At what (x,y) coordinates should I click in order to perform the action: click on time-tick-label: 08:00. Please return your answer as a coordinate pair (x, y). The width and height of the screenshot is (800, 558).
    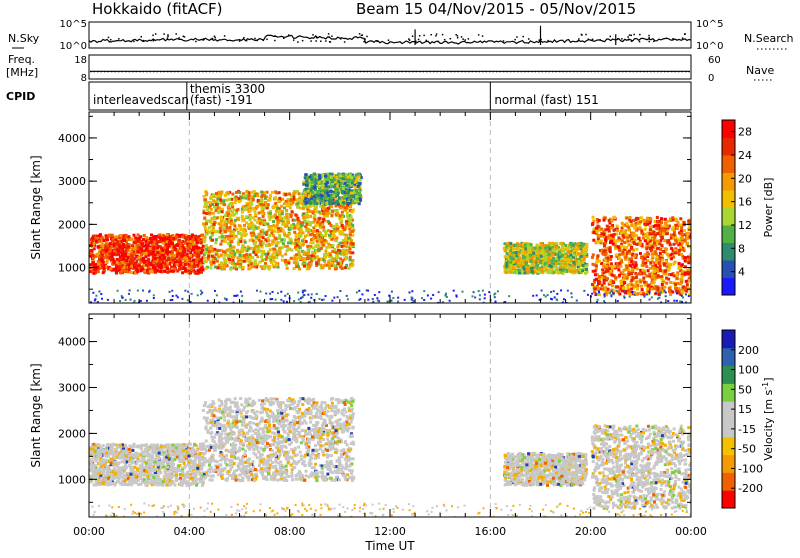
    Looking at the image, I should click on (290, 531).